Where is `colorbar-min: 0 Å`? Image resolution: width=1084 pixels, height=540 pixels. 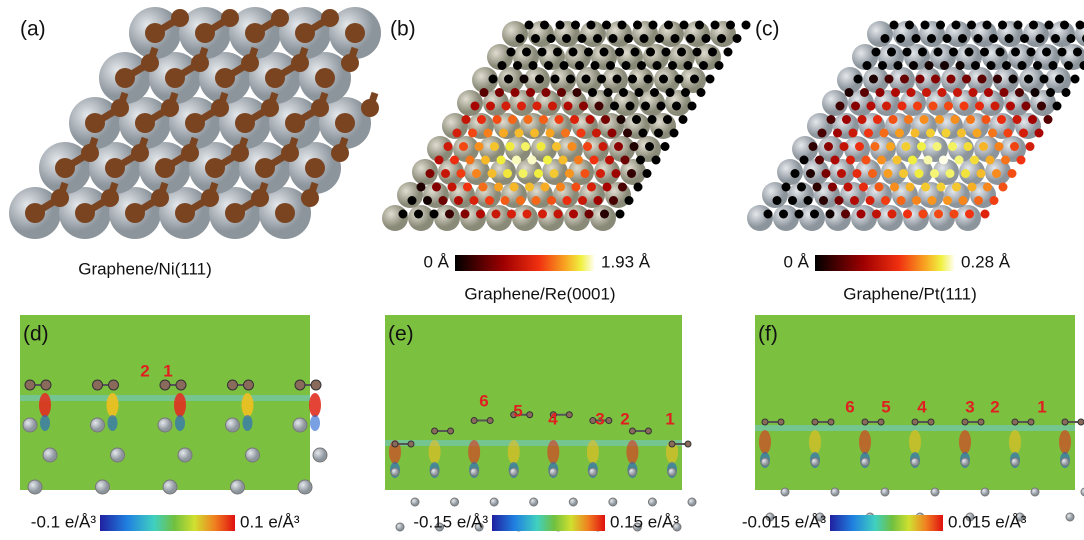 colorbar-min: 0 Å is located at coordinates (436, 261).